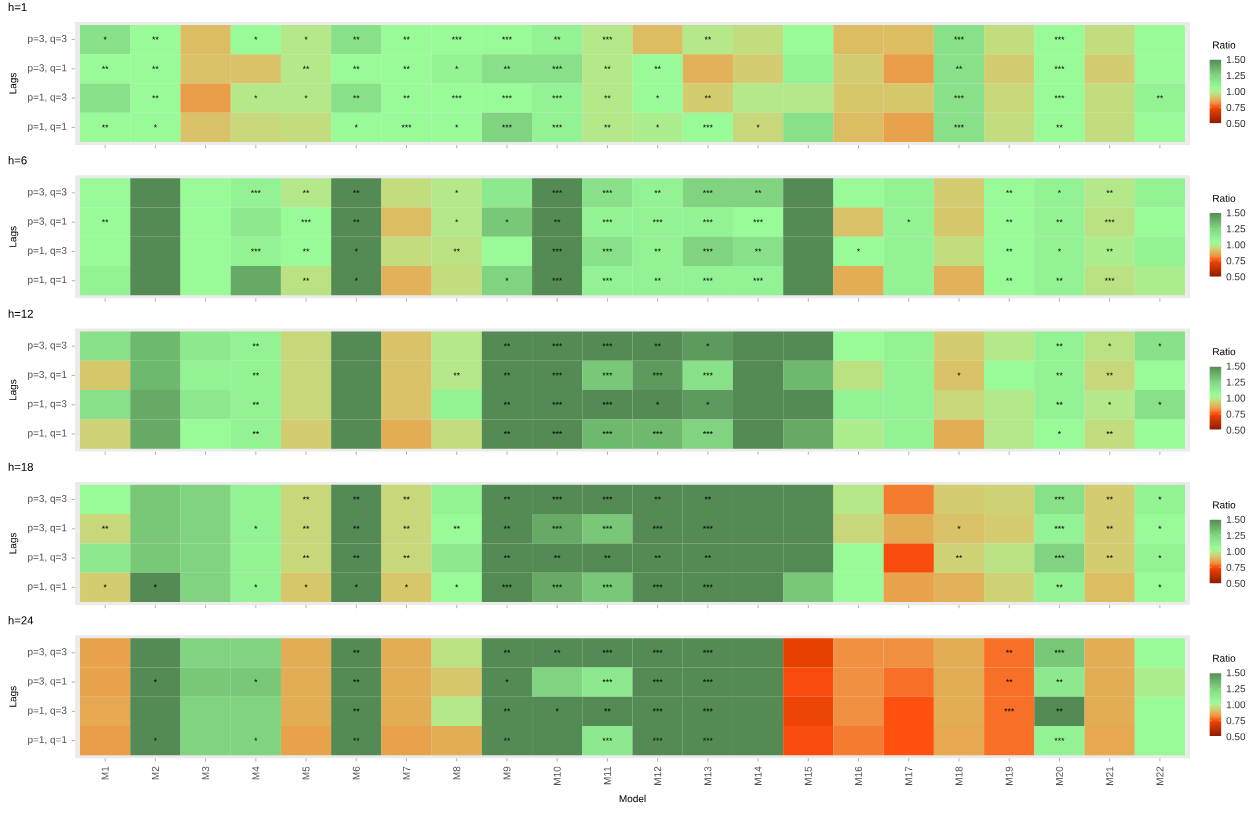 This screenshot has width=1251, height=829. What do you see at coordinates (47, 346) in the screenshot?
I see `y-tick-label: p=3, q=3` at bounding box center [47, 346].